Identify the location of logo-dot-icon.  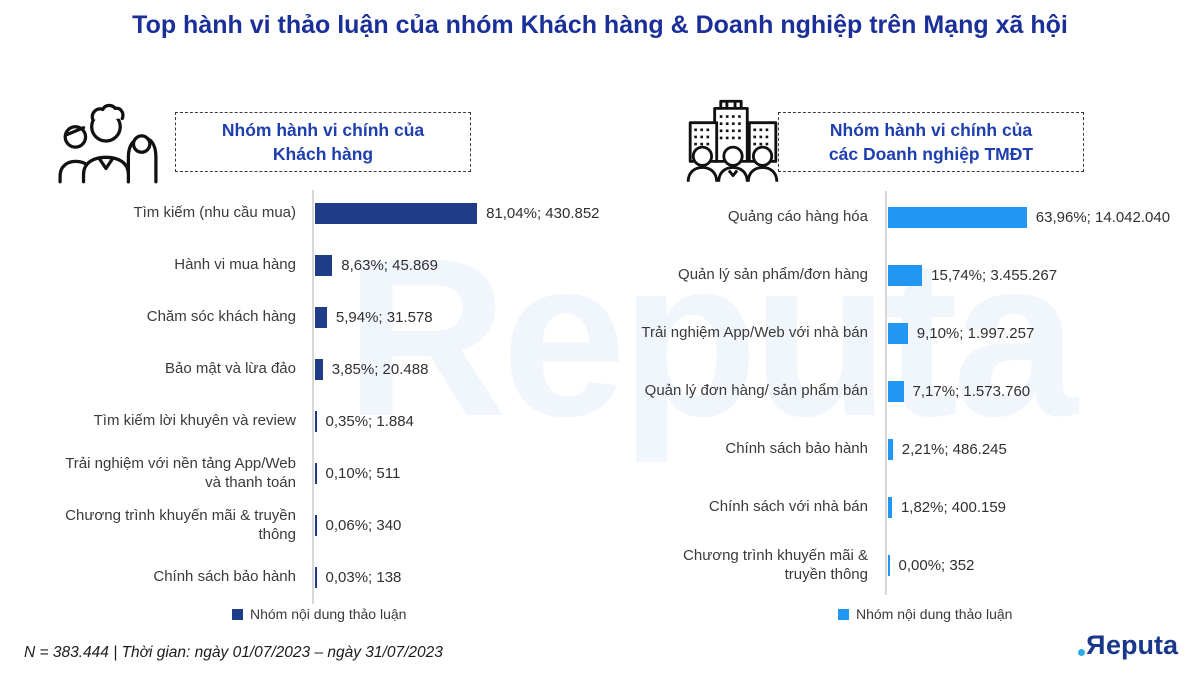
(1082, 652).